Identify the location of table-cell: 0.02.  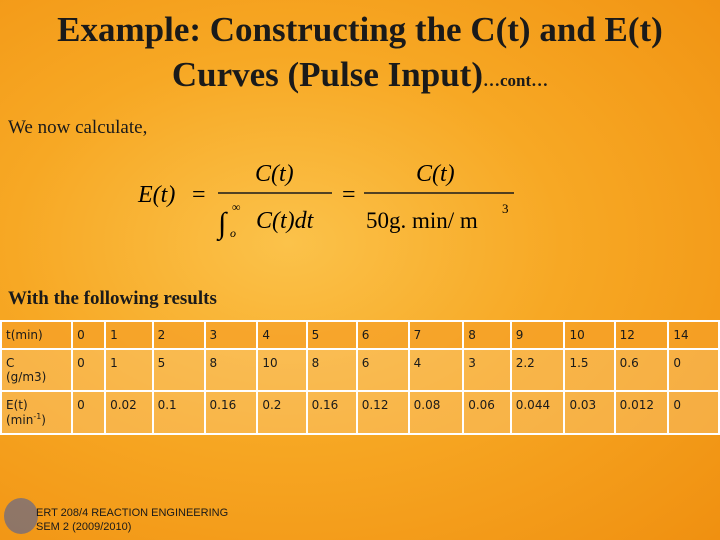
(129, 412).